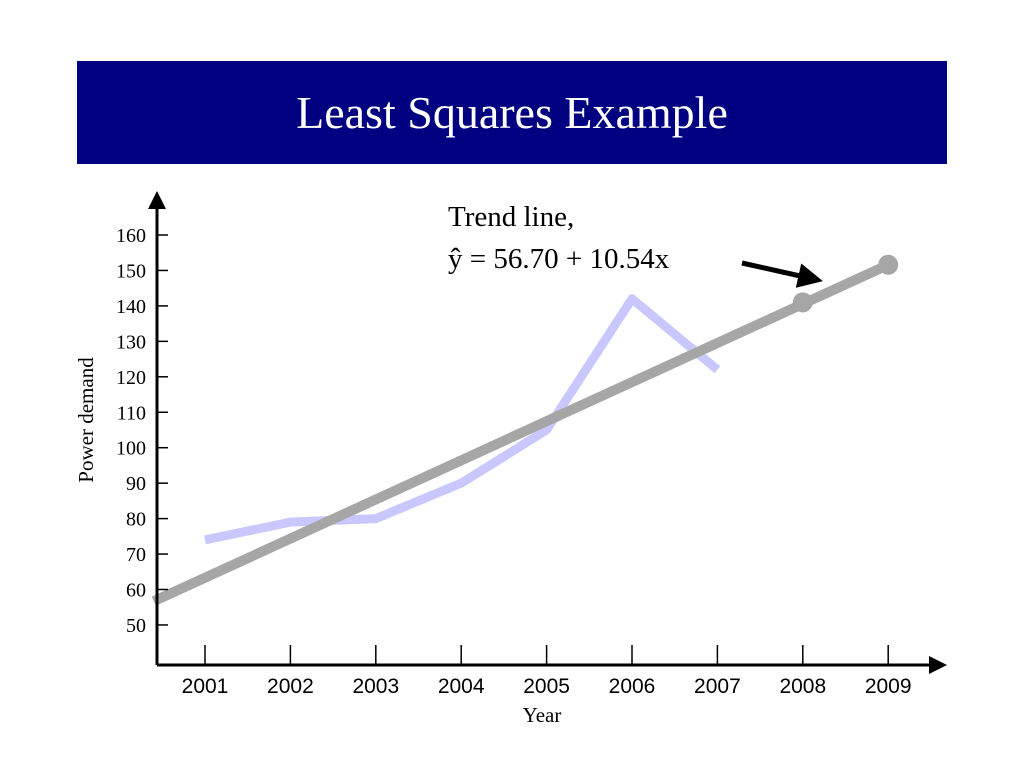  I want to click on slide-title: Least Squares Example, so click(512, 112).